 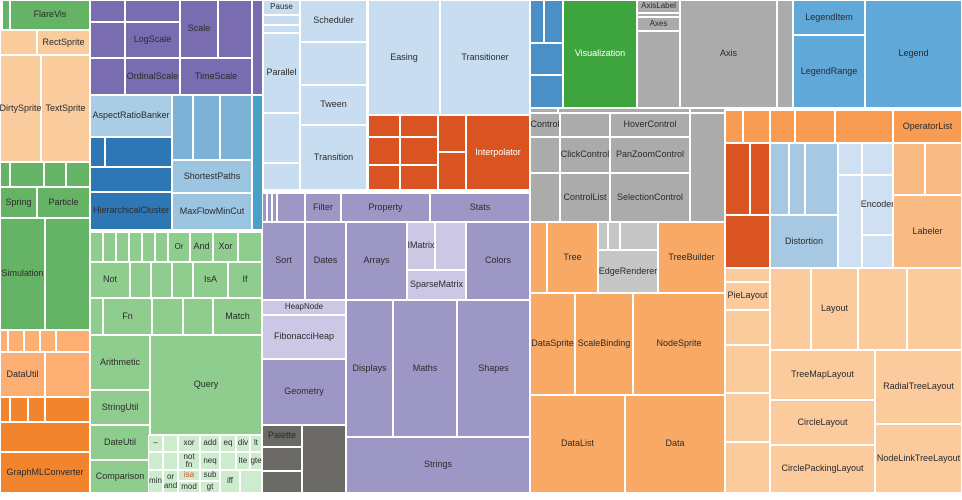 What do you see at coordinates (63, 42) in the screenshot?
I see `cell-rectsprite: RectSprite` at bounding box center [63, 42].